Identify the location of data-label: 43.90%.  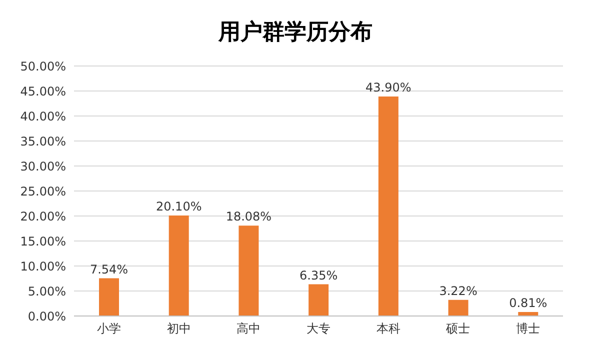
(389, 87).